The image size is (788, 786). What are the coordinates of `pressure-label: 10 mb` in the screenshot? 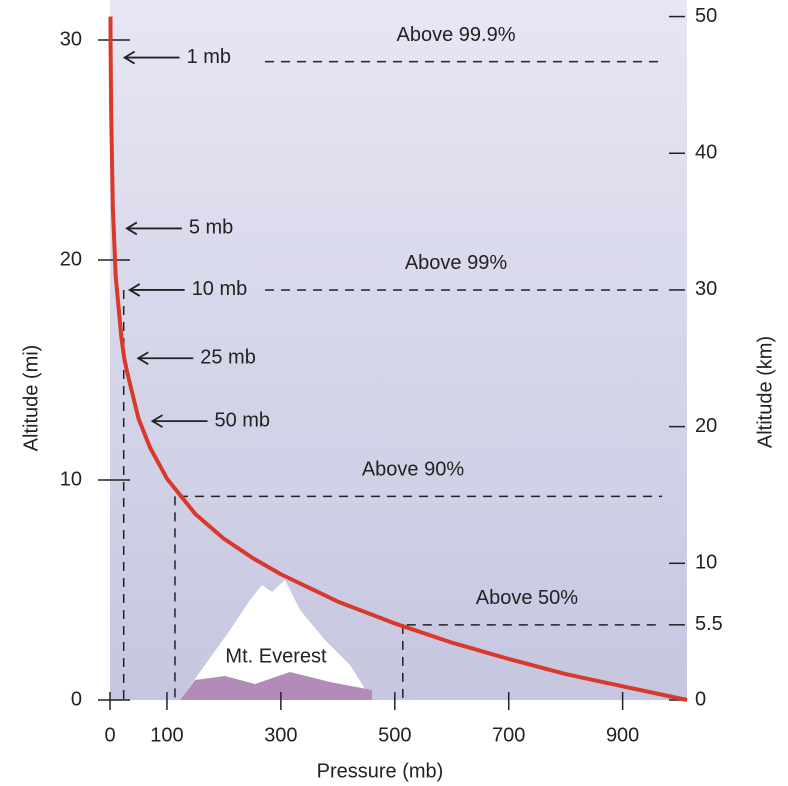 It's located at (220, 289).